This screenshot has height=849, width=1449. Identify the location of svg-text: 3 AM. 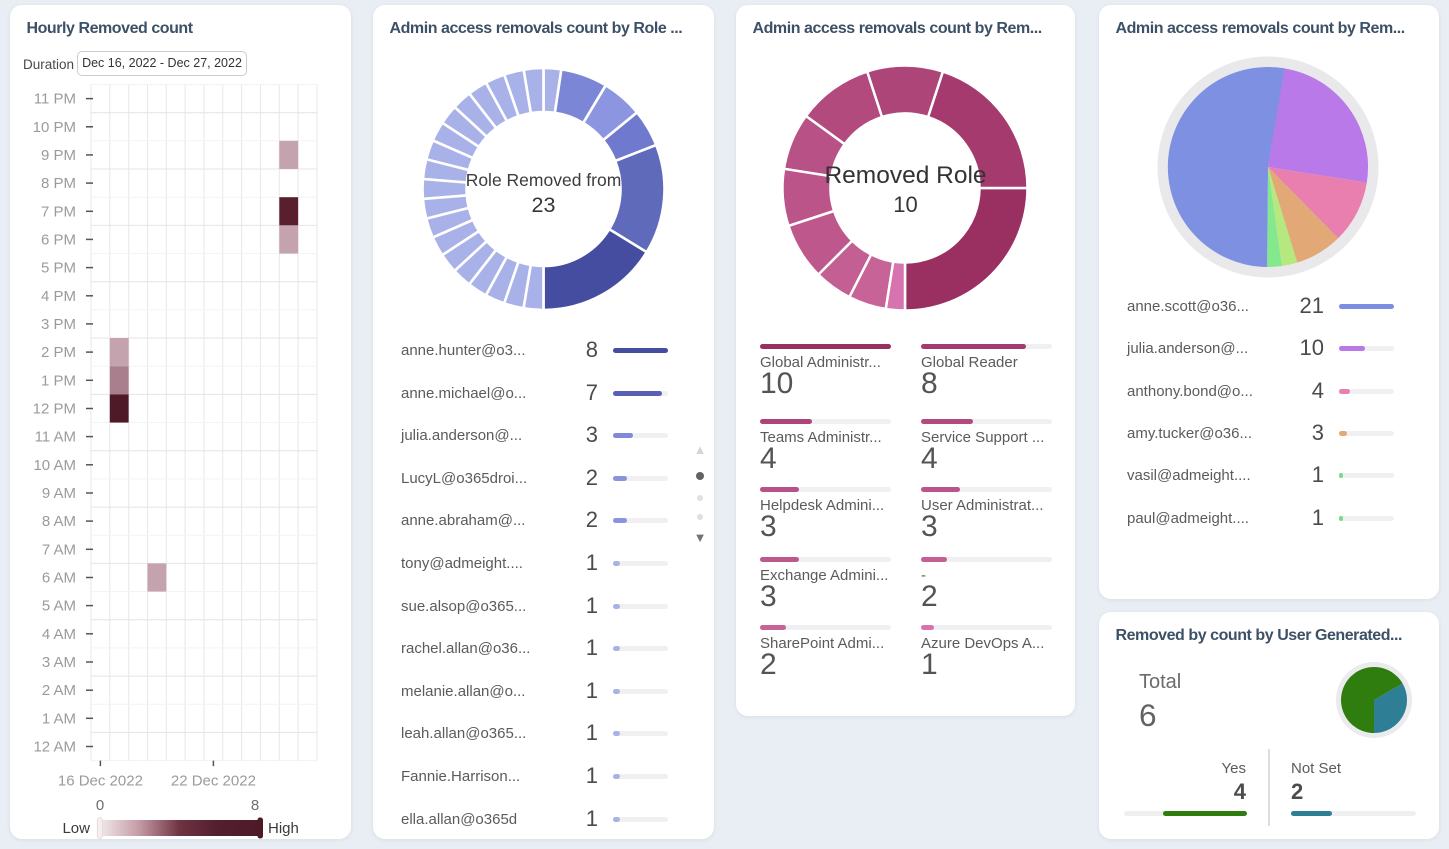
(59, 662).